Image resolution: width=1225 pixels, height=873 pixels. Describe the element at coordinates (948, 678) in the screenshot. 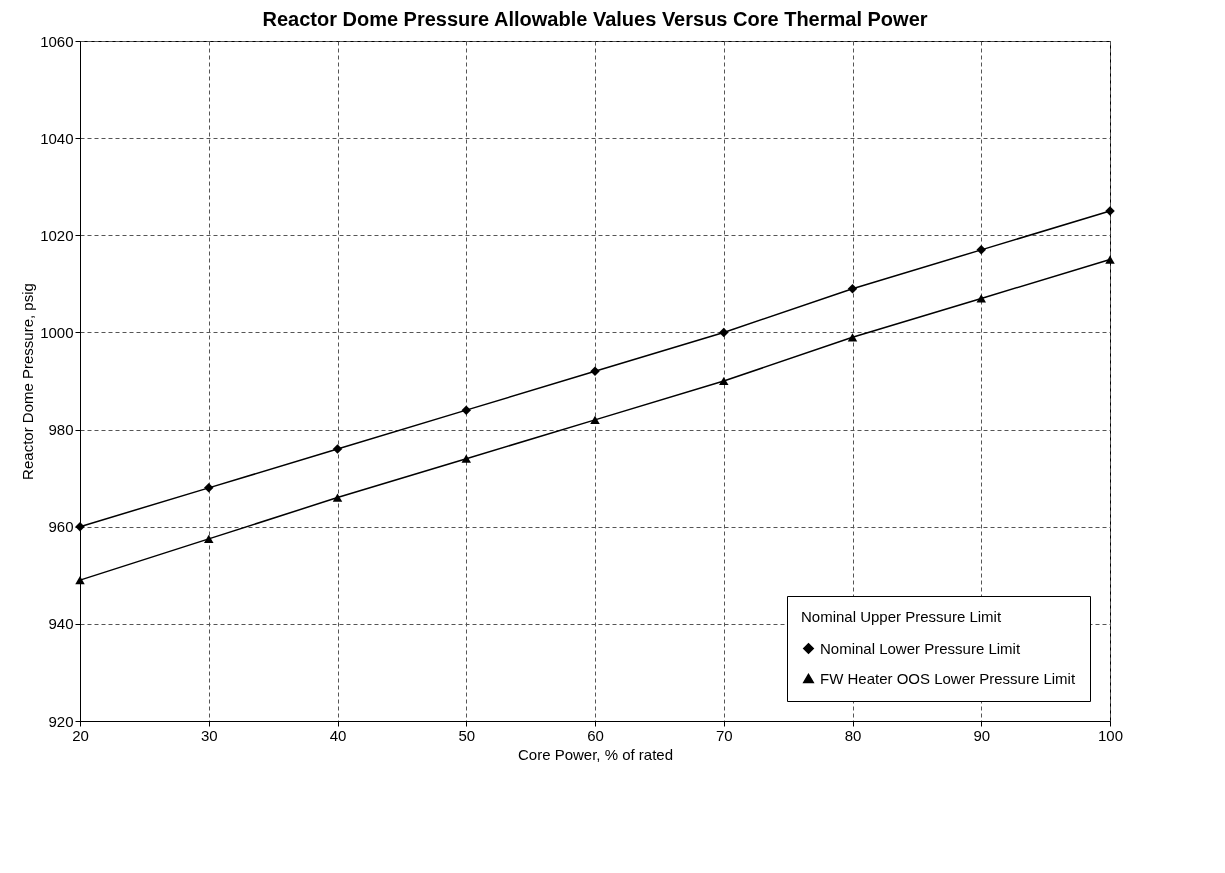

I see `legend-label: FW Heater OOS Lower Pressure Limit` at that location.